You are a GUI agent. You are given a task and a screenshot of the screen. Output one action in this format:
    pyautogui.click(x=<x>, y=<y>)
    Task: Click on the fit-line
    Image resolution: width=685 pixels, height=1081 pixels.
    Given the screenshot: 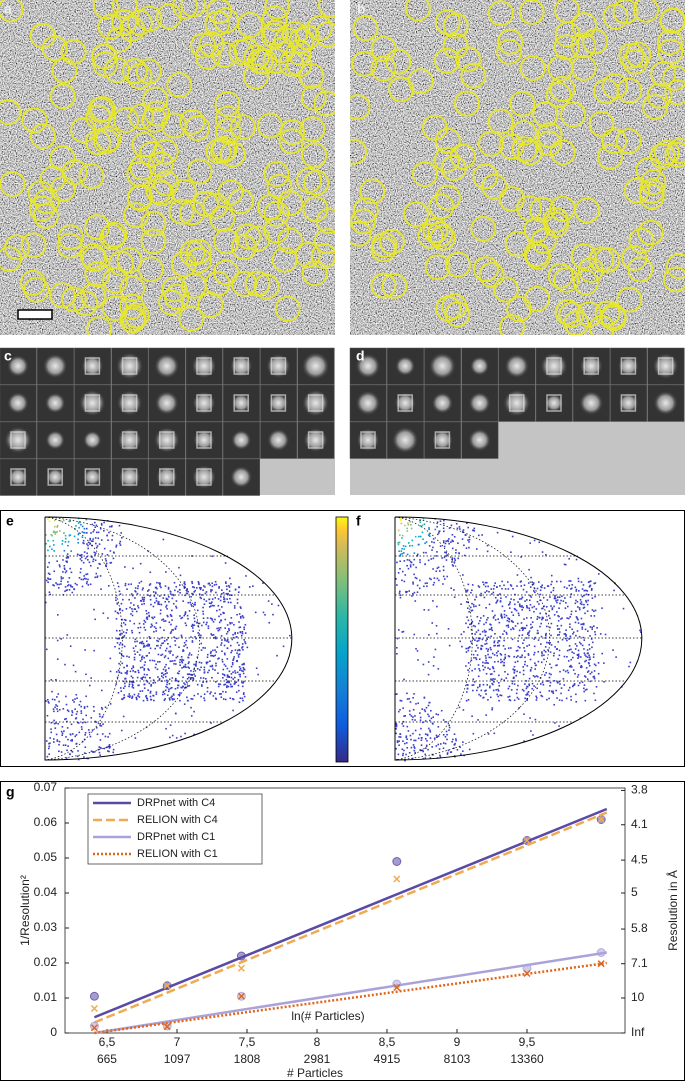 What is the action you would take?
    pyautogui.click(x=350, y=993)
    